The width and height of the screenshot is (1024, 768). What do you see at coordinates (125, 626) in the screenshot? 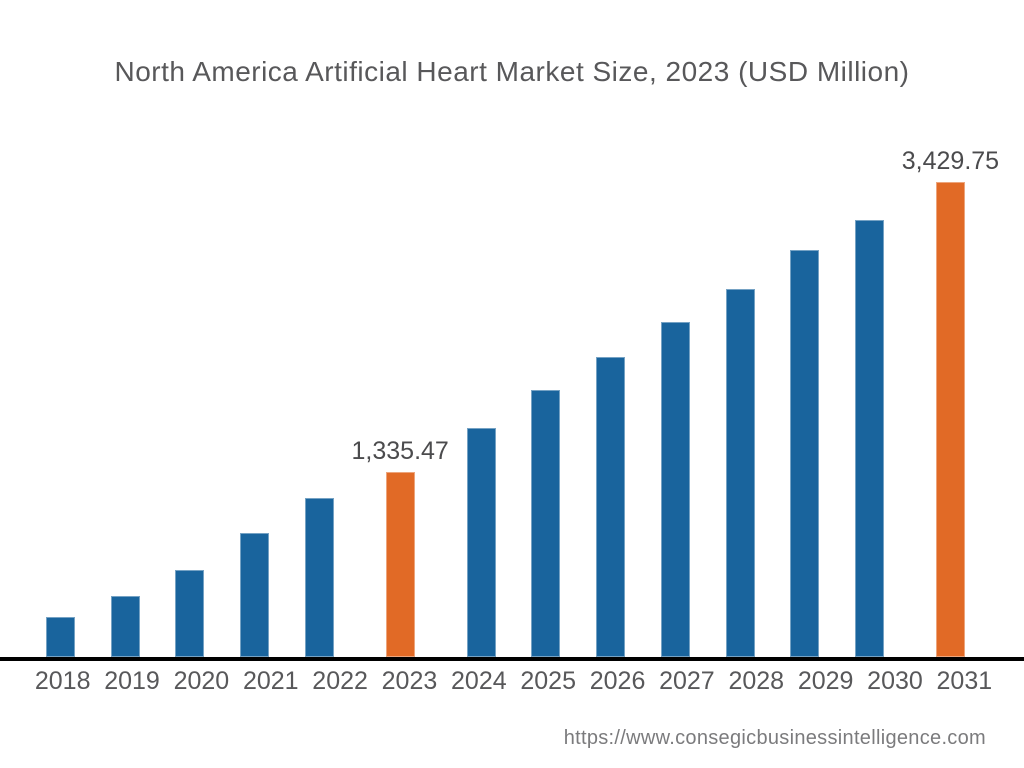
I see `bar-2019` at bounding box center [125, 626].